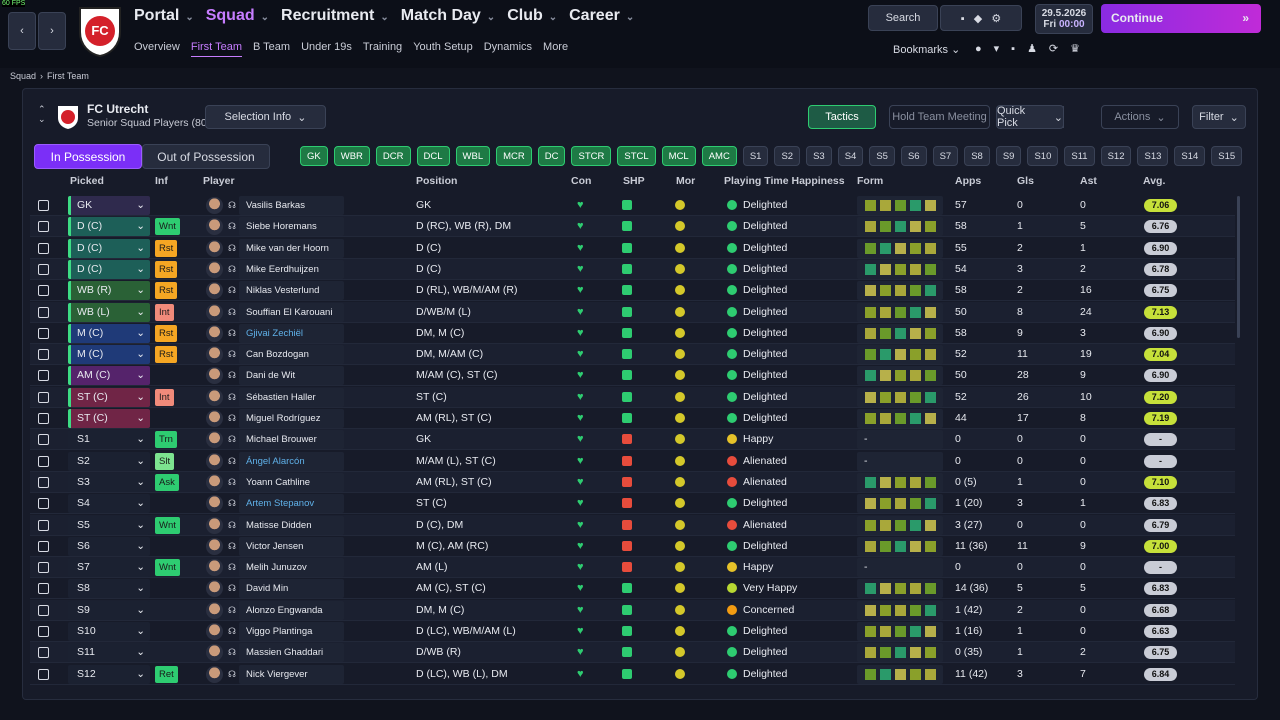 The height and width of the screenshot is (720, 1280). What do you see at coordinates (291, 291) in the screenshot?
I see `player-name: Niklas Vesterlund` at bounding box center [291, 291].